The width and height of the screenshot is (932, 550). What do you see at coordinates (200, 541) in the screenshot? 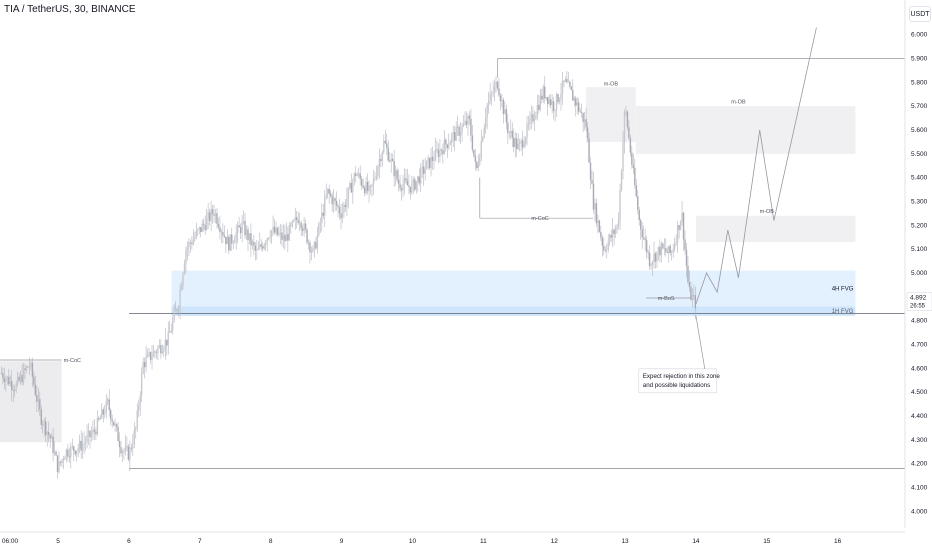
I see `x-tick-label: 7` at bounding box center [200, 541].